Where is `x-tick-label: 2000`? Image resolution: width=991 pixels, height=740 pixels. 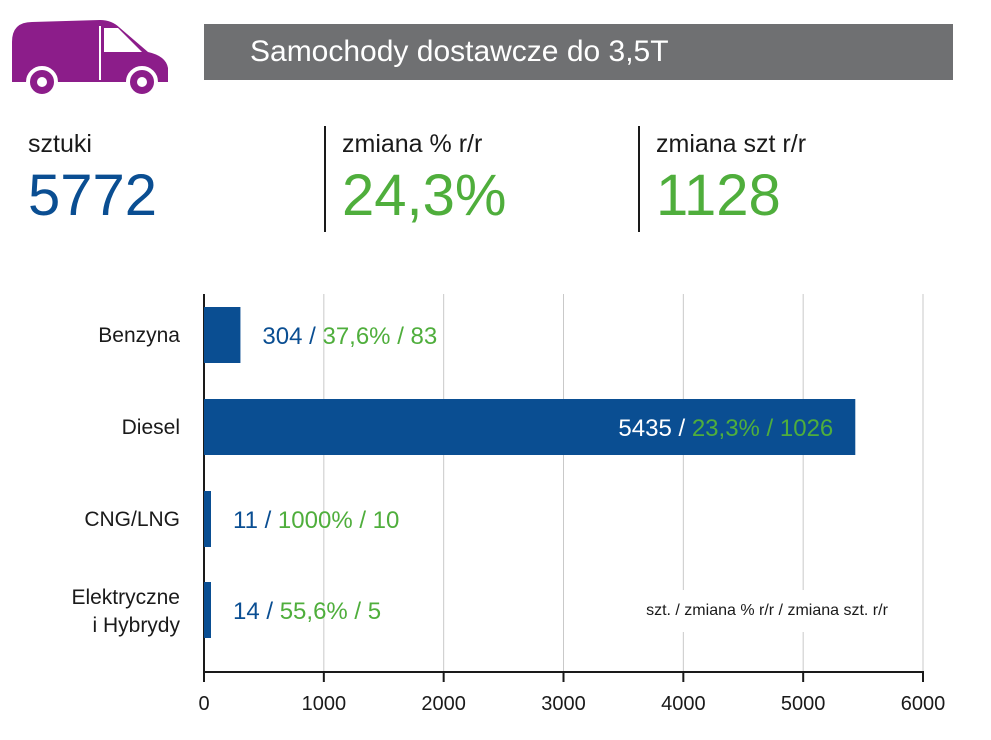
x-tick-label: 2000 is located at coordinates (443, 704).